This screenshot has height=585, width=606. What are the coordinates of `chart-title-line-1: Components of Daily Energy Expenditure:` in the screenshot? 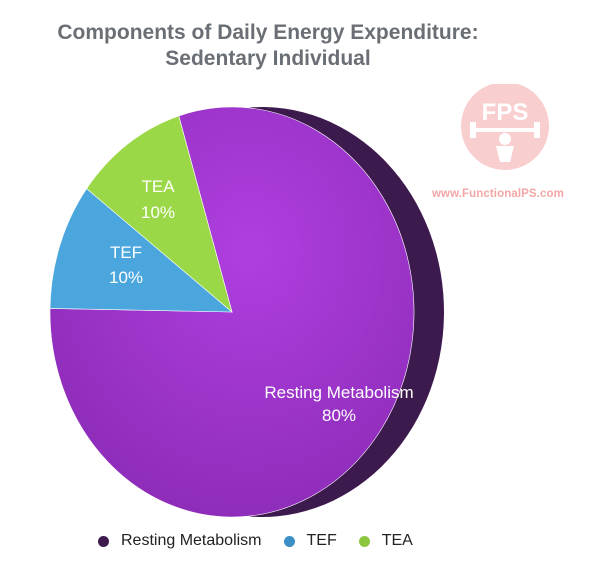 It's located at (268, 32).